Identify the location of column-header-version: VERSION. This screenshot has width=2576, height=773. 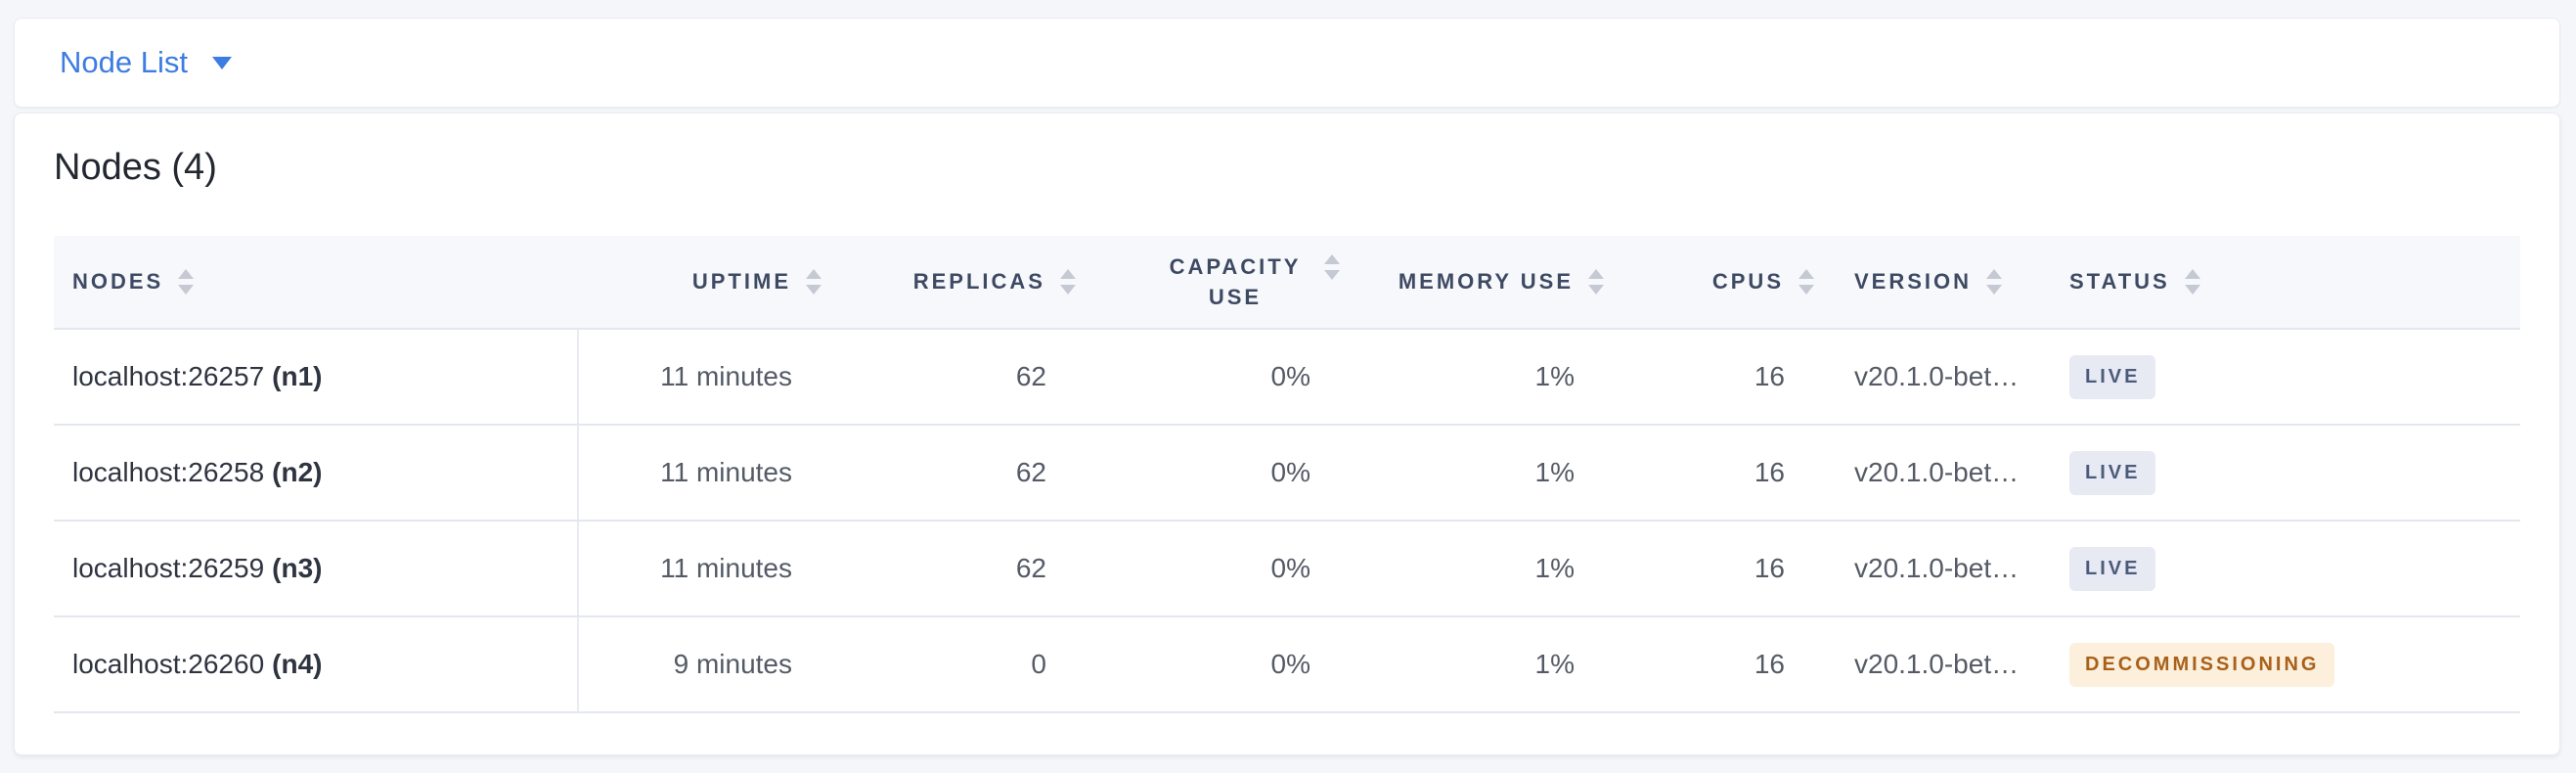
(1933, 283).